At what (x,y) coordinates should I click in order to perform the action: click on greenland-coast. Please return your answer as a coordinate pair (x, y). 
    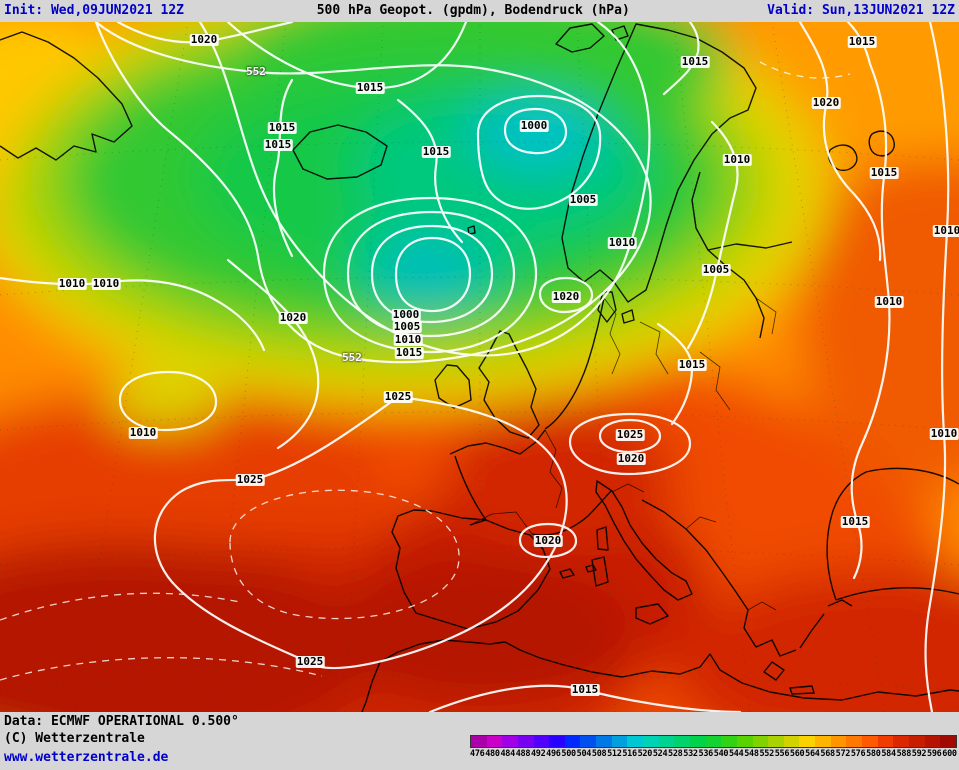
    Looking at the image, I should click on (66, 96).